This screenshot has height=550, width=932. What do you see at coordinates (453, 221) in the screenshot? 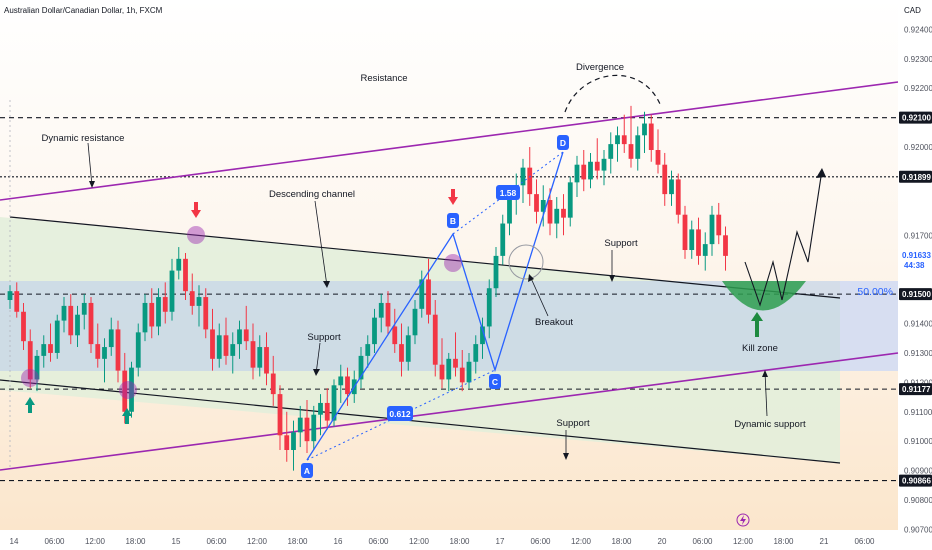
I see `svg-text: B` at bounding box center [453, 221].